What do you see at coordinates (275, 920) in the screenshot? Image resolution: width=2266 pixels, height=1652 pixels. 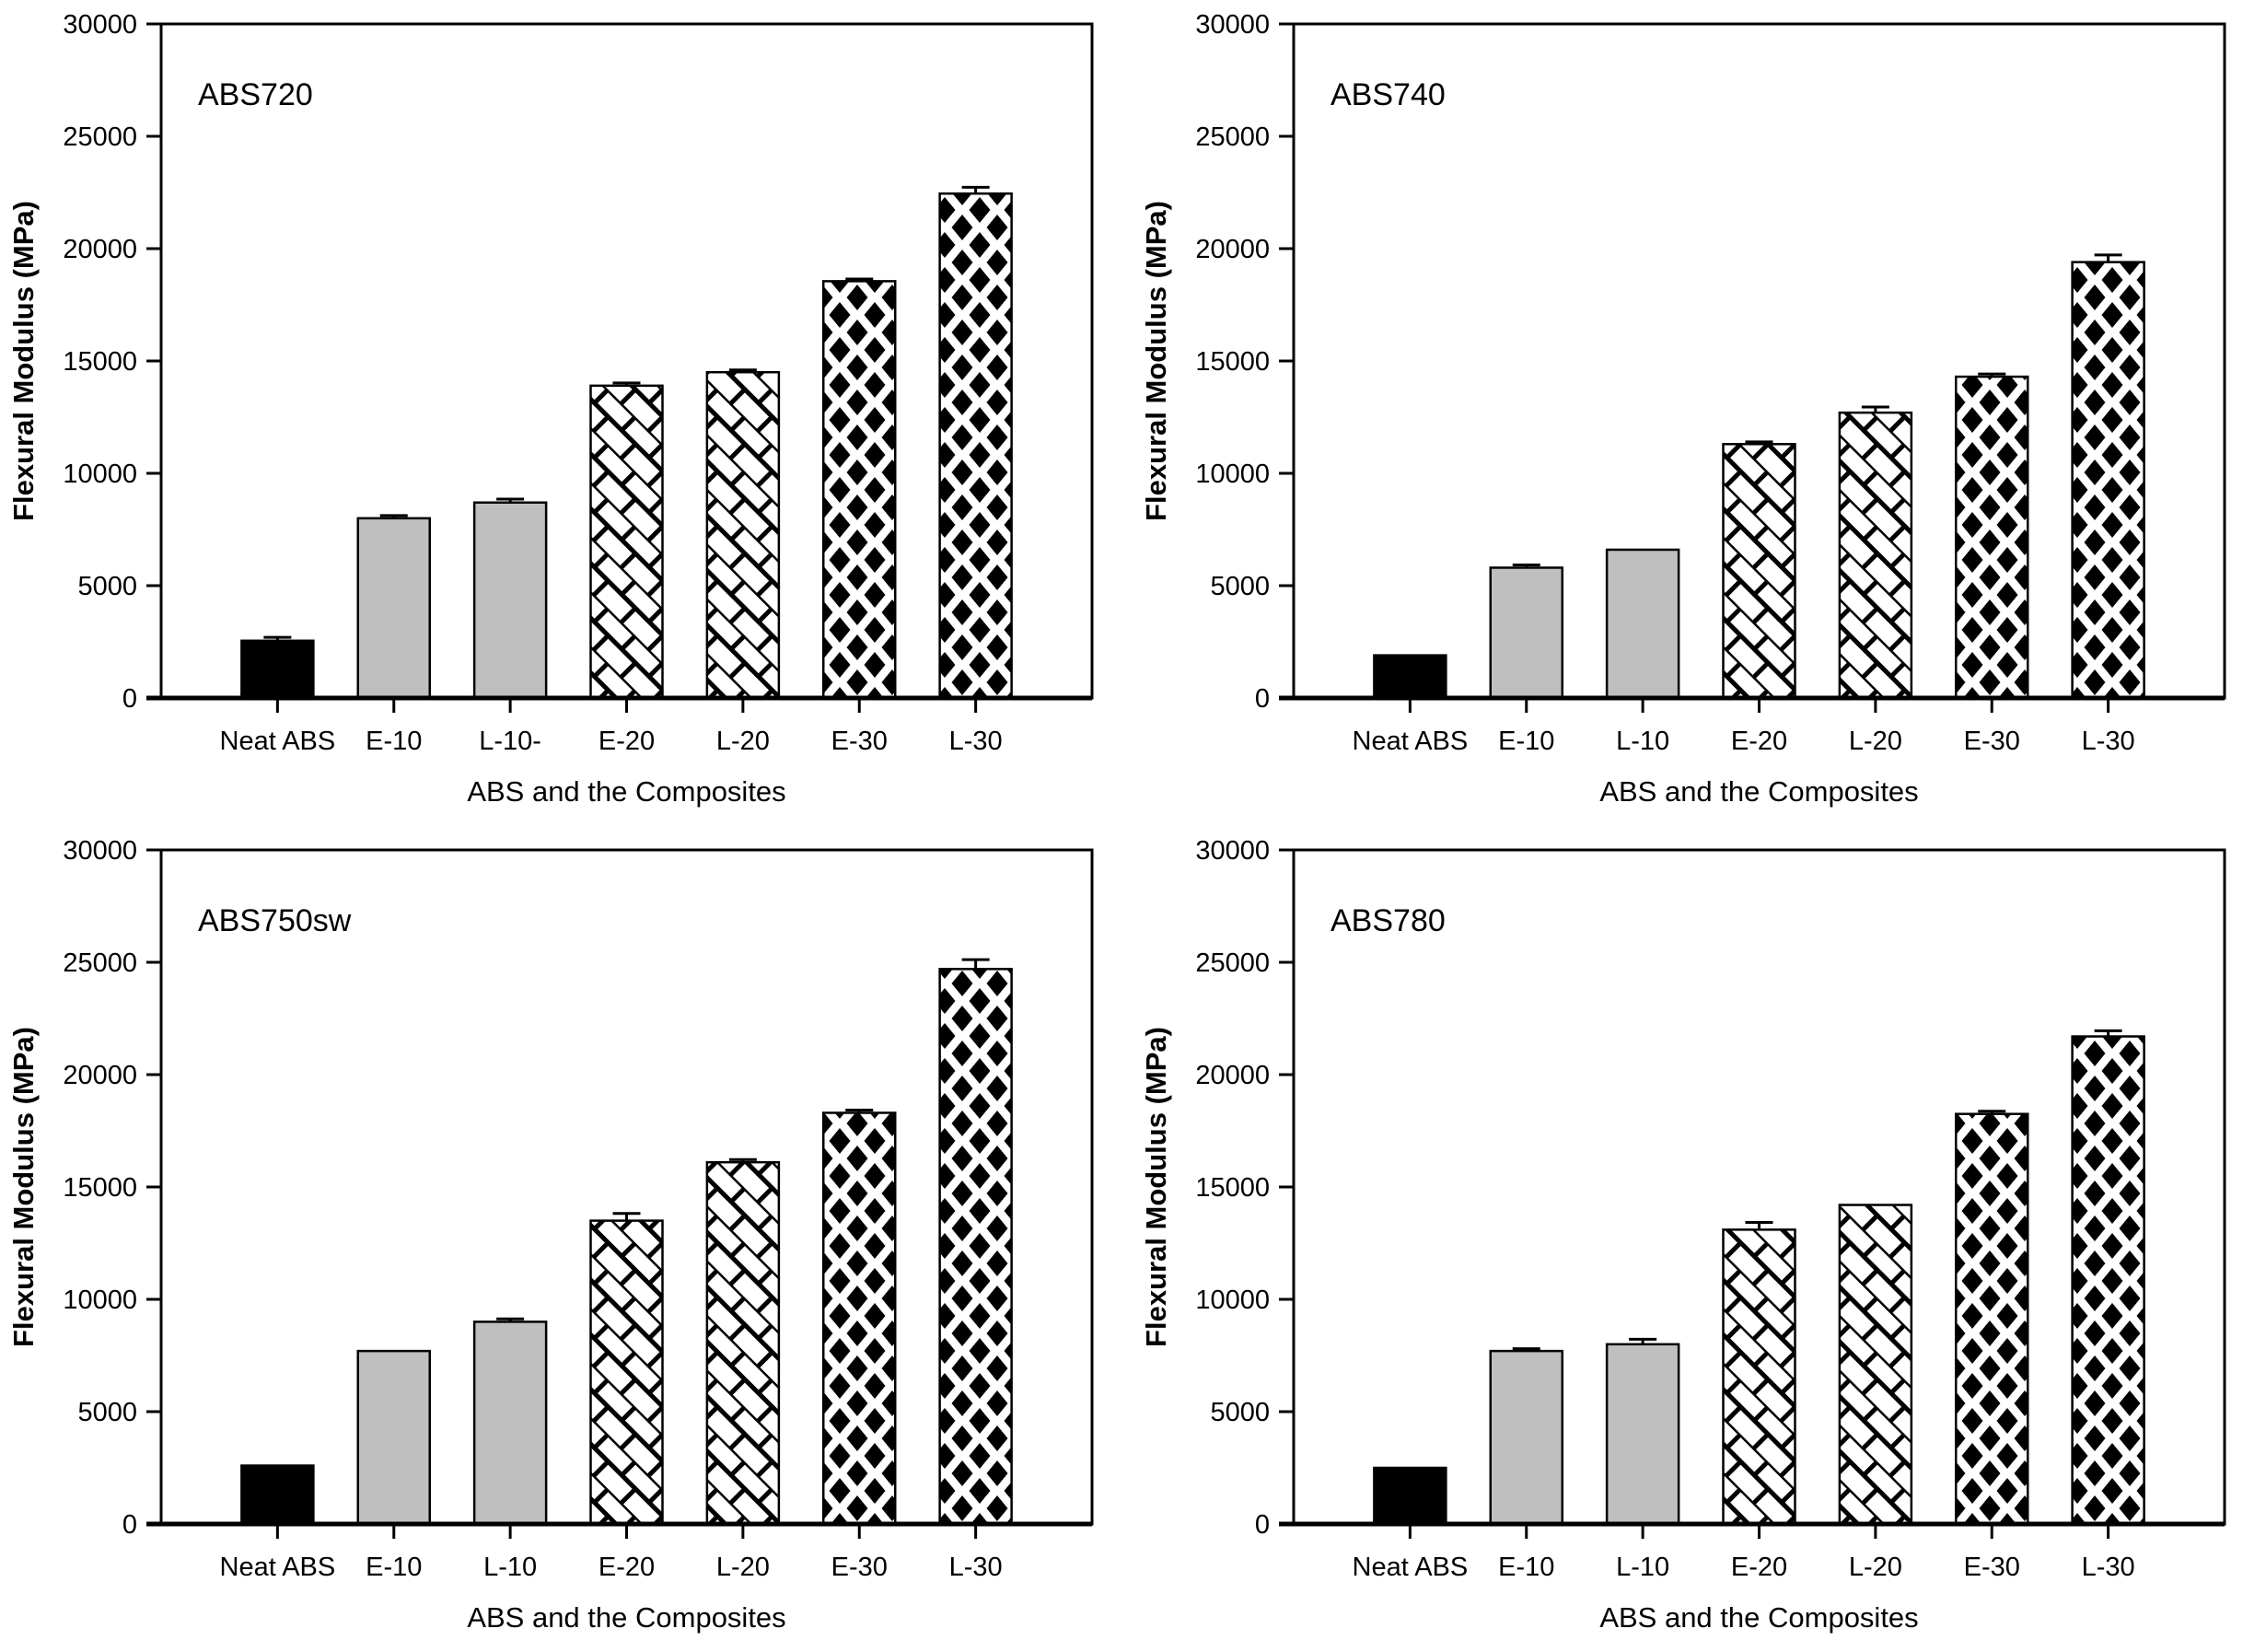 I see `panel-title: ABS750sw` at bounding box center [275, 920].